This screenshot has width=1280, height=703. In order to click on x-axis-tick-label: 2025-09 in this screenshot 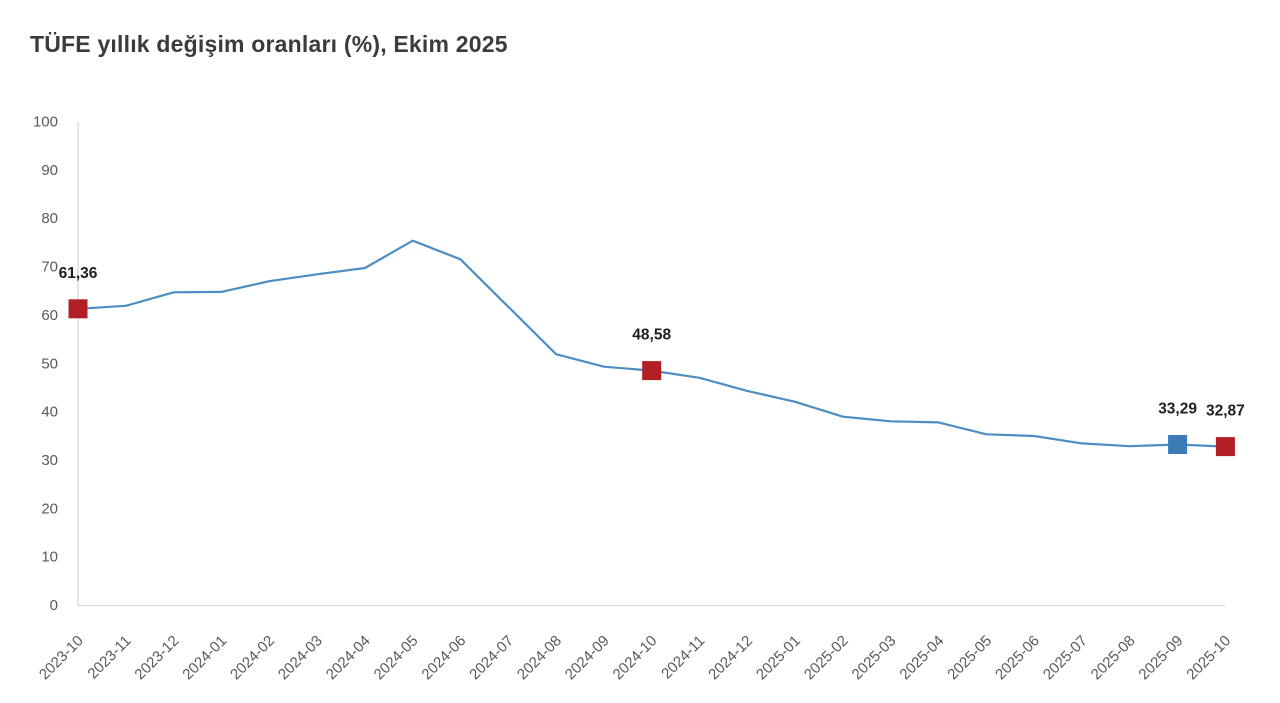, I will do `click(1160, 657)`.